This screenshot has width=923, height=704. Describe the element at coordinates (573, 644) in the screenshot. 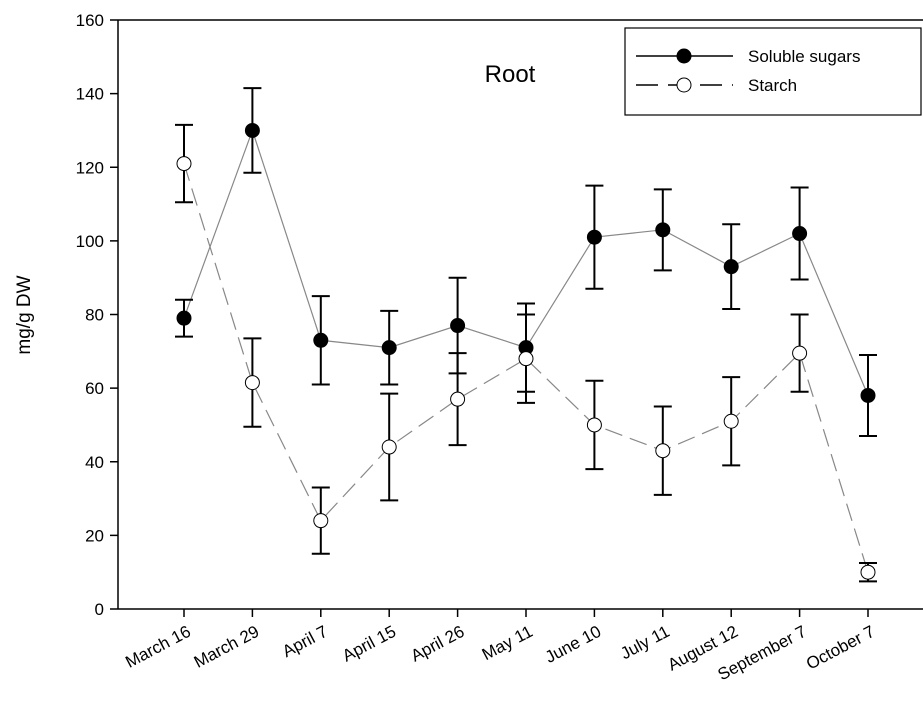

I see `x-tick-label: June 10` at that location.